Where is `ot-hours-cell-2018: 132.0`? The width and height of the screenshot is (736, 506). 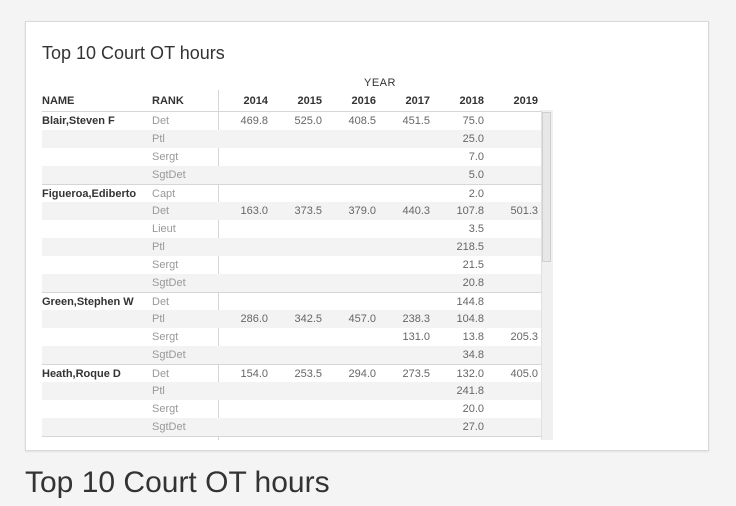 ot-hours-cell-2018: 132.0 is located at coordinates (470, 374).